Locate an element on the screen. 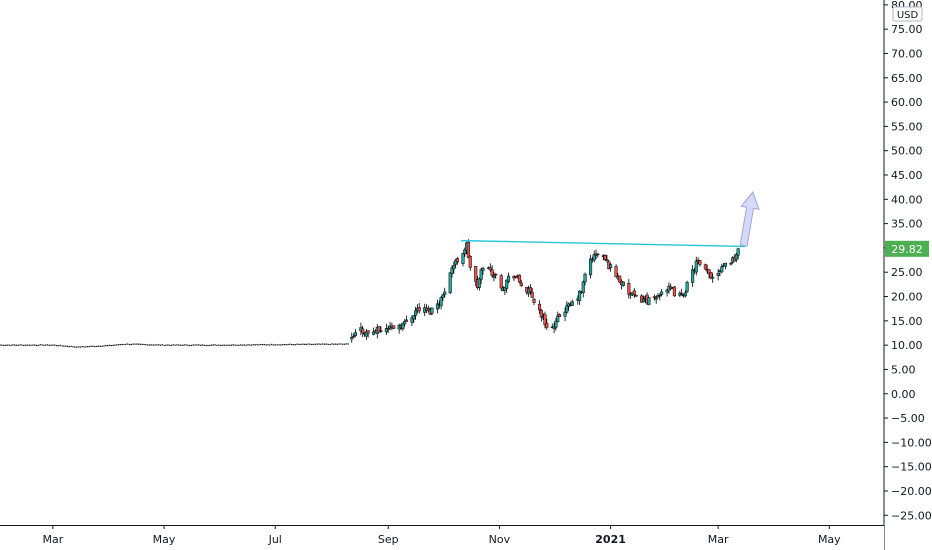 The image size is (932, 550). y-tick-label: −10.00 is located at coordinates (911, 442).